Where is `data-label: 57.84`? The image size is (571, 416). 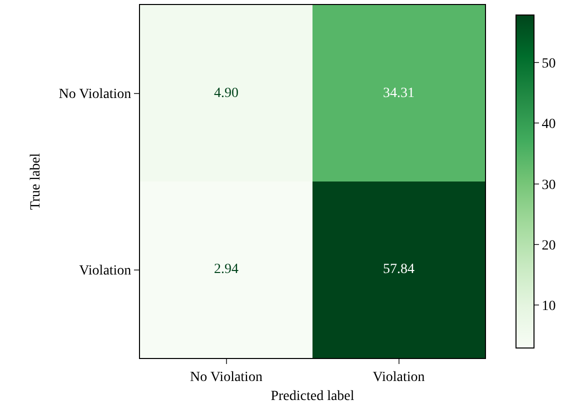 data-label: 57.84 is located at coordinates (398, 269).